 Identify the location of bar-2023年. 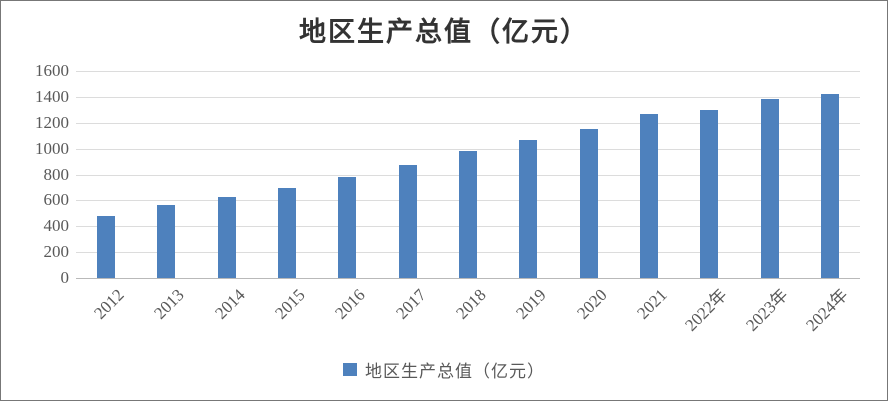
(769, 188).